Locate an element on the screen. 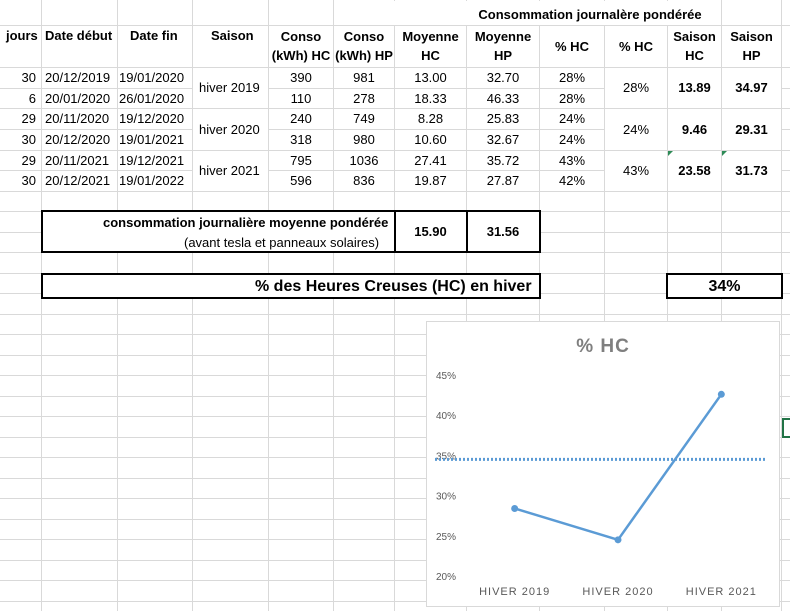  cell-moyenne-hp: 32.70 is located at coordinates (503, 77).